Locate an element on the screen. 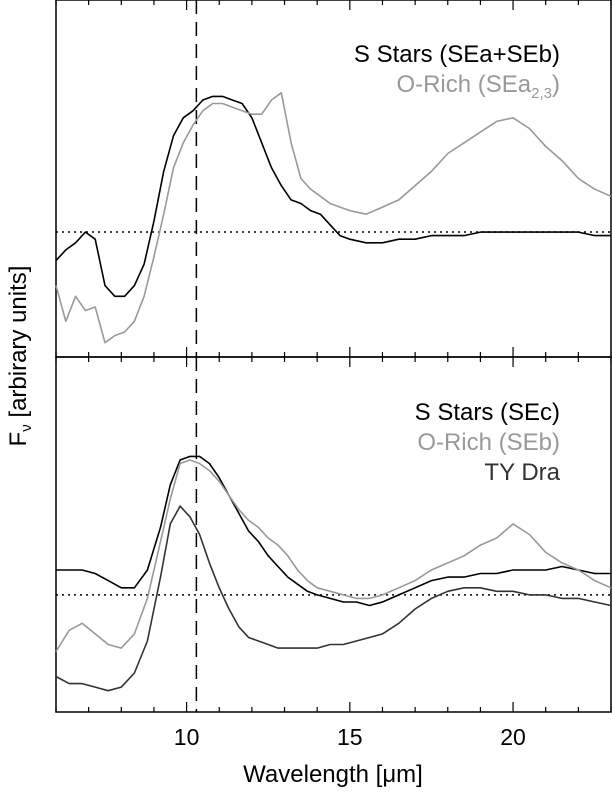 The width and height of the screenshot is (612, 794). panel-1-legend-0-text: S Stars (SEc) is located at coordinates (487, 412).